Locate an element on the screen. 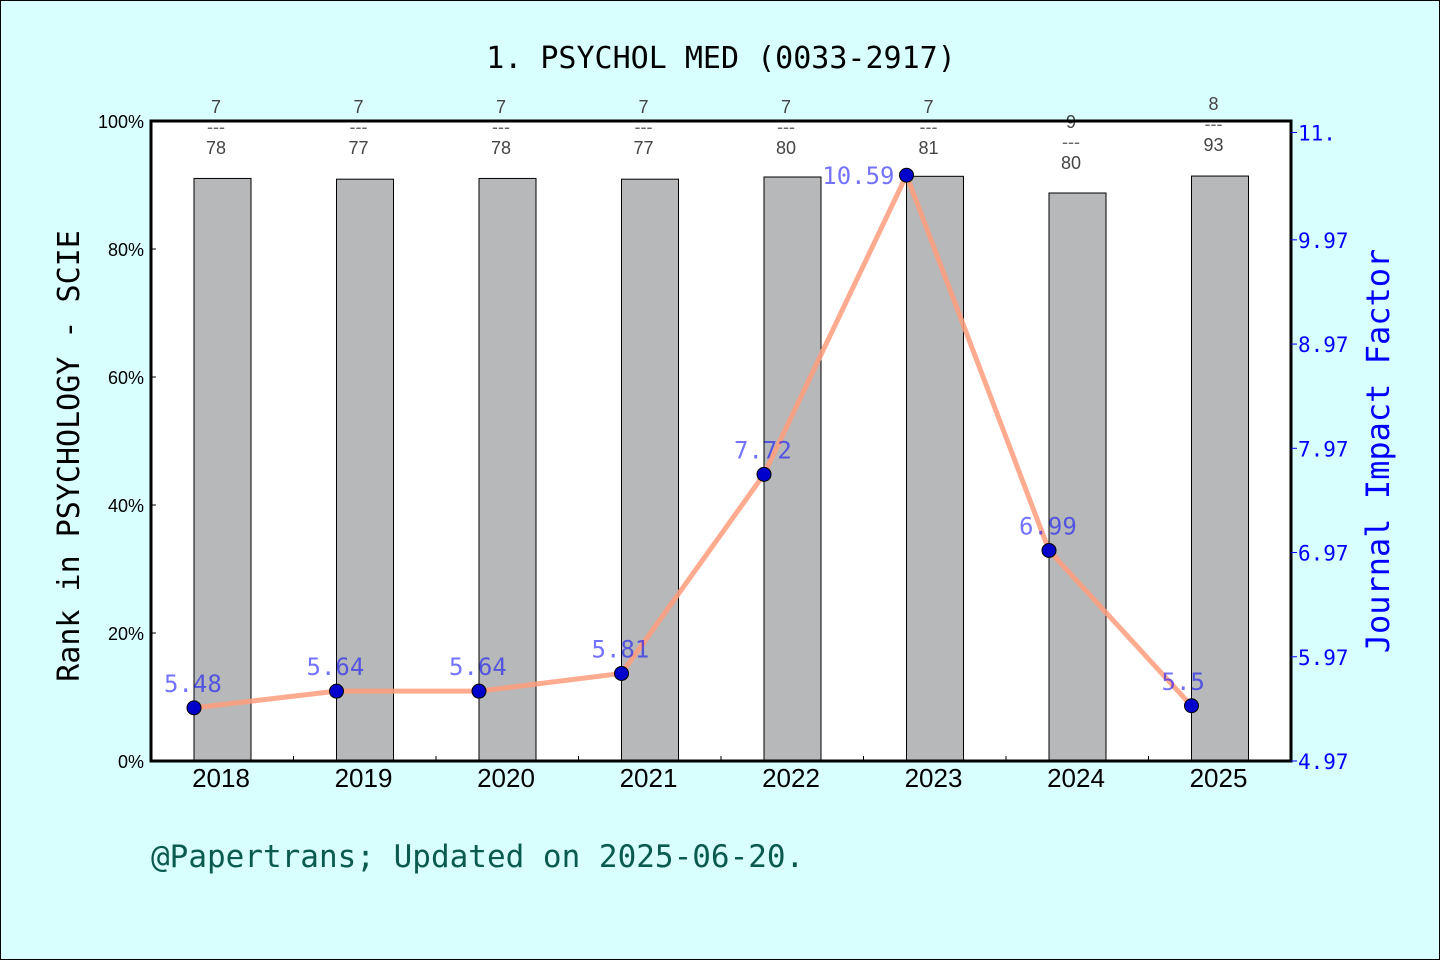 The image size is (1440, 960). rank-label-2023: 7 is located at coordinates (928, 107).